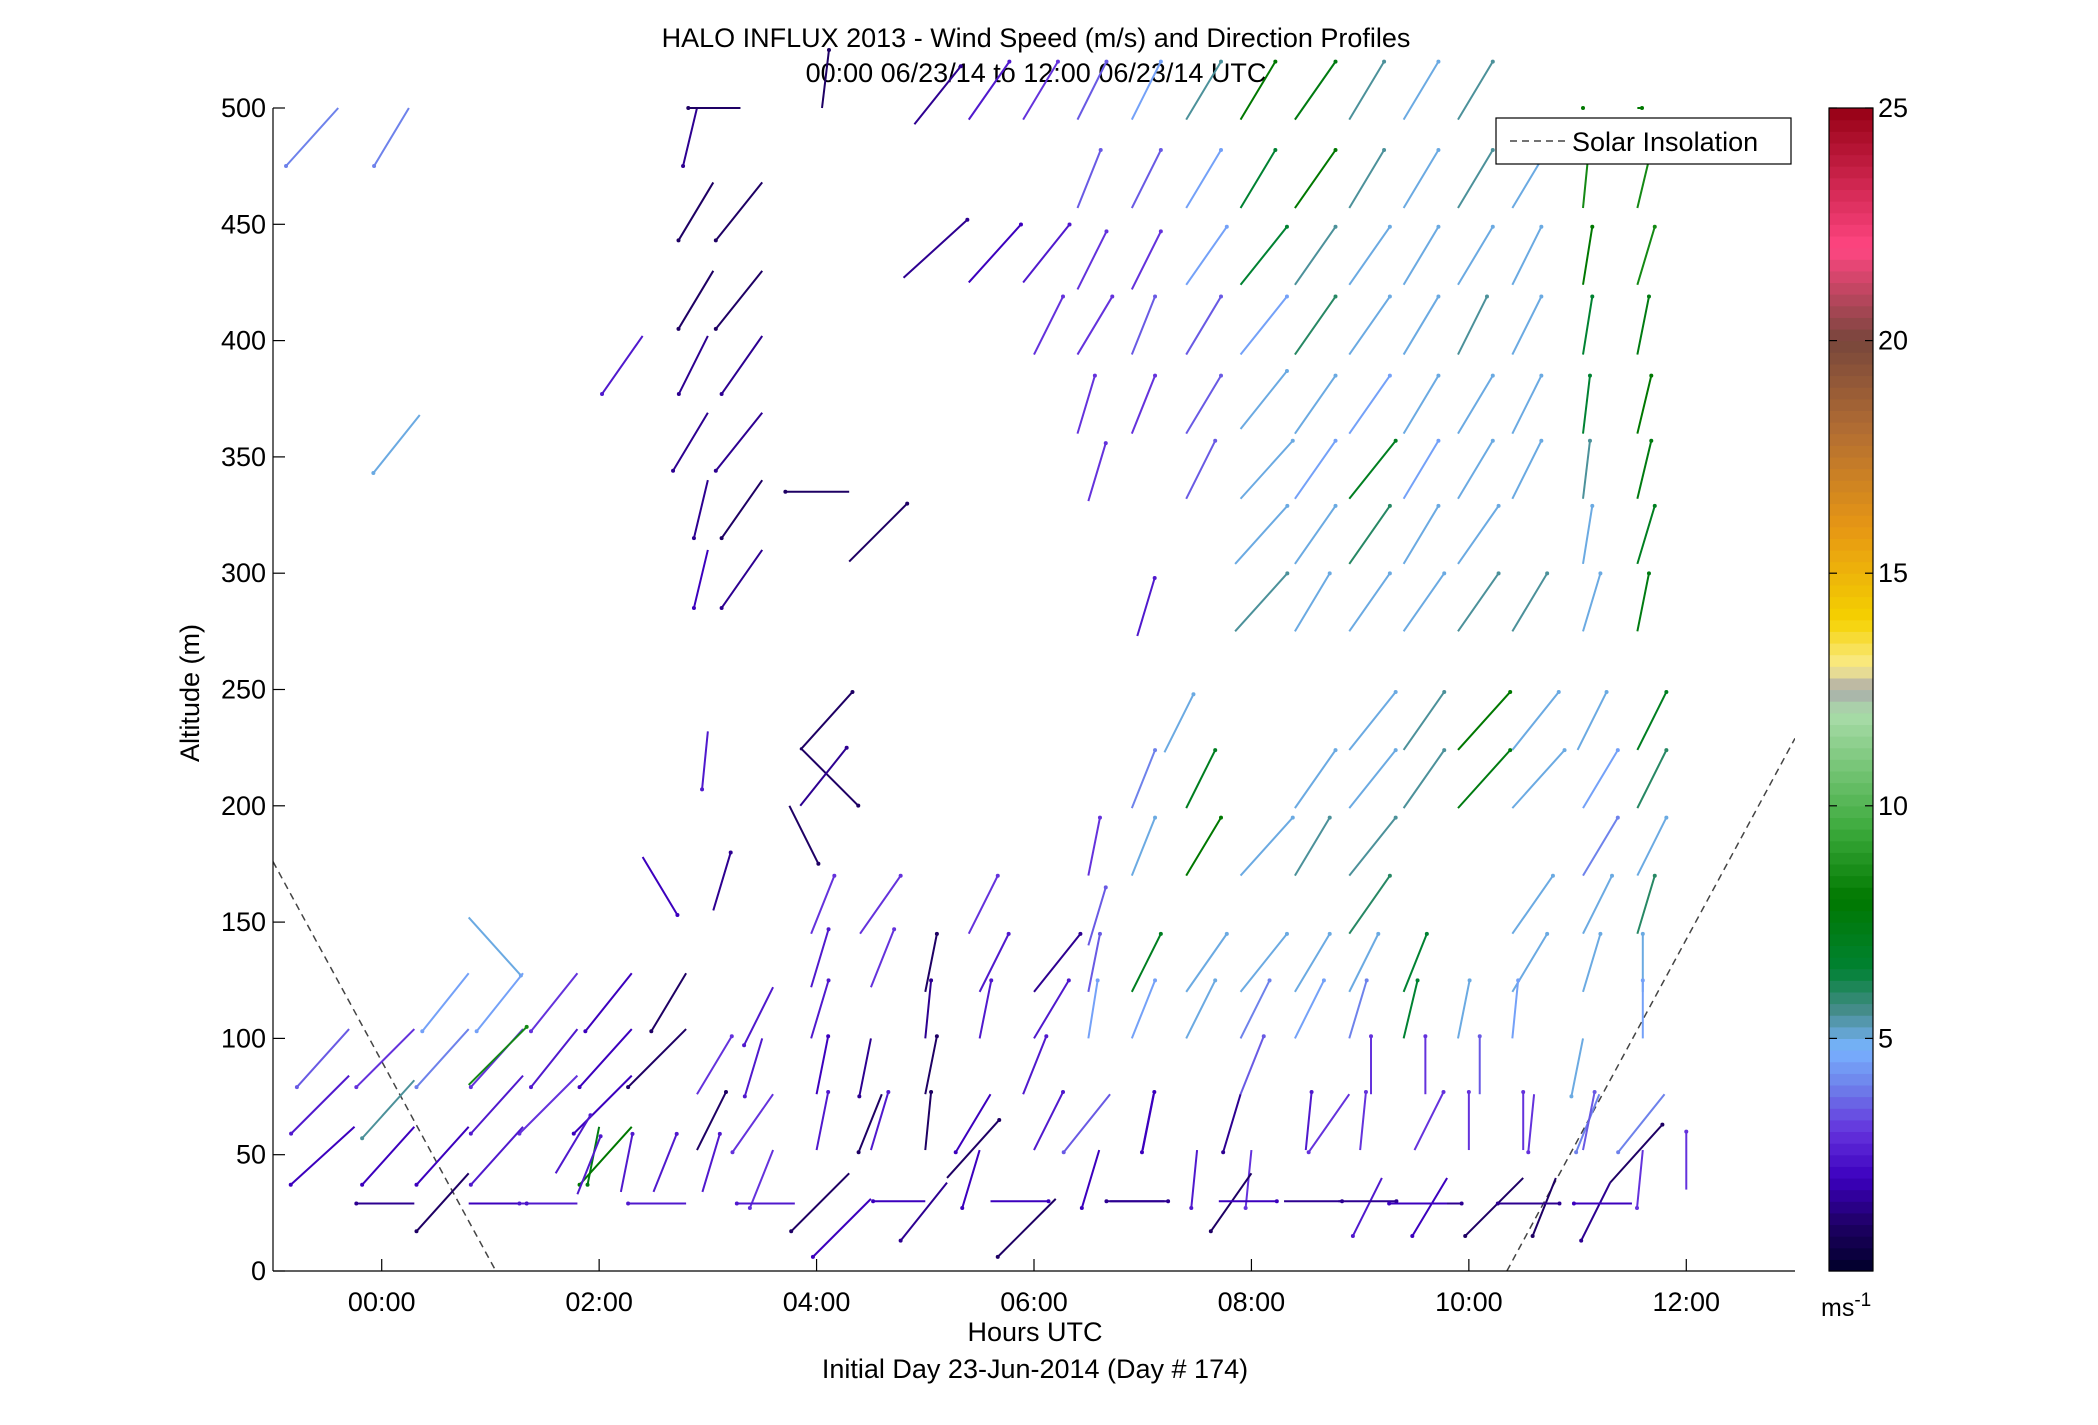 The height and width of the screenshot is (1425, 2098). Describe the element at coordinates (1034, 1302) in the screenshot. I see `x-tick-label: 06:00` at that location.